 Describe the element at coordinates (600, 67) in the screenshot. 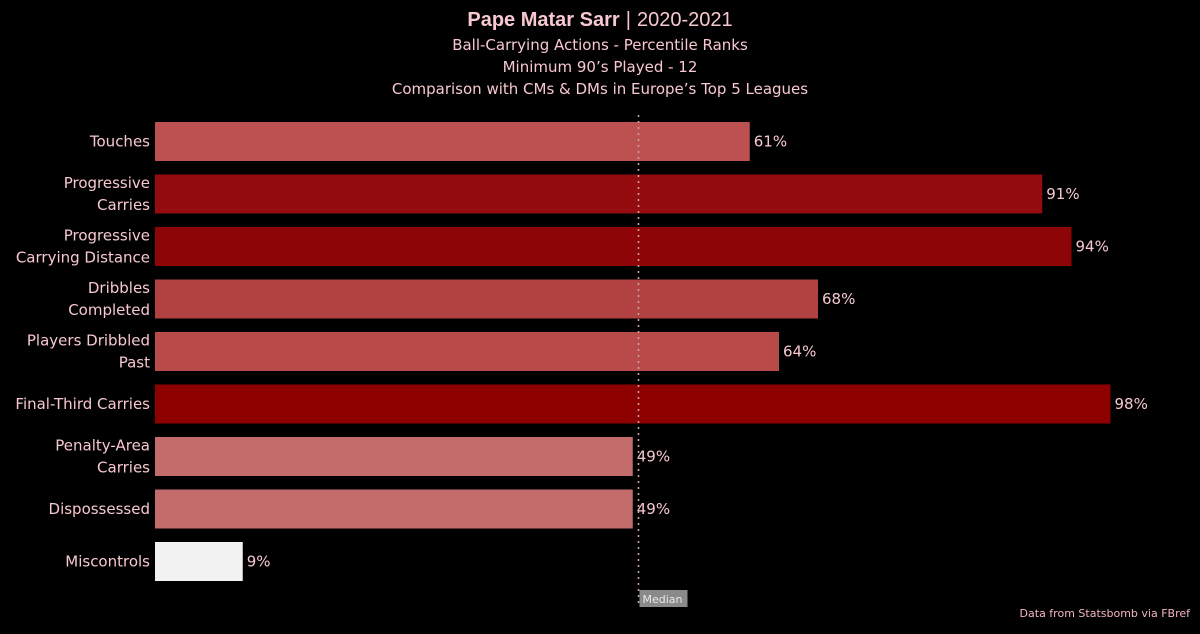

I see `minimum-minutes-note: Minimum 90’s Played - 12` at that location.